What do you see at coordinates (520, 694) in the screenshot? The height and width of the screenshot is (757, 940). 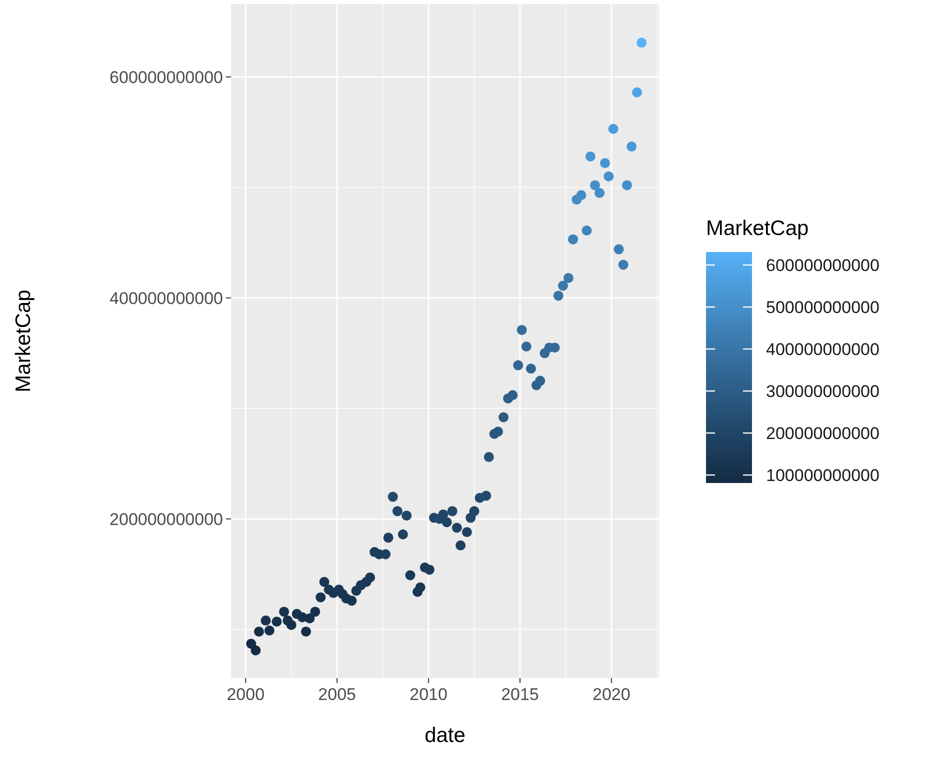 I see `x-tick-label: 2015` at bounding box center [520, 694].